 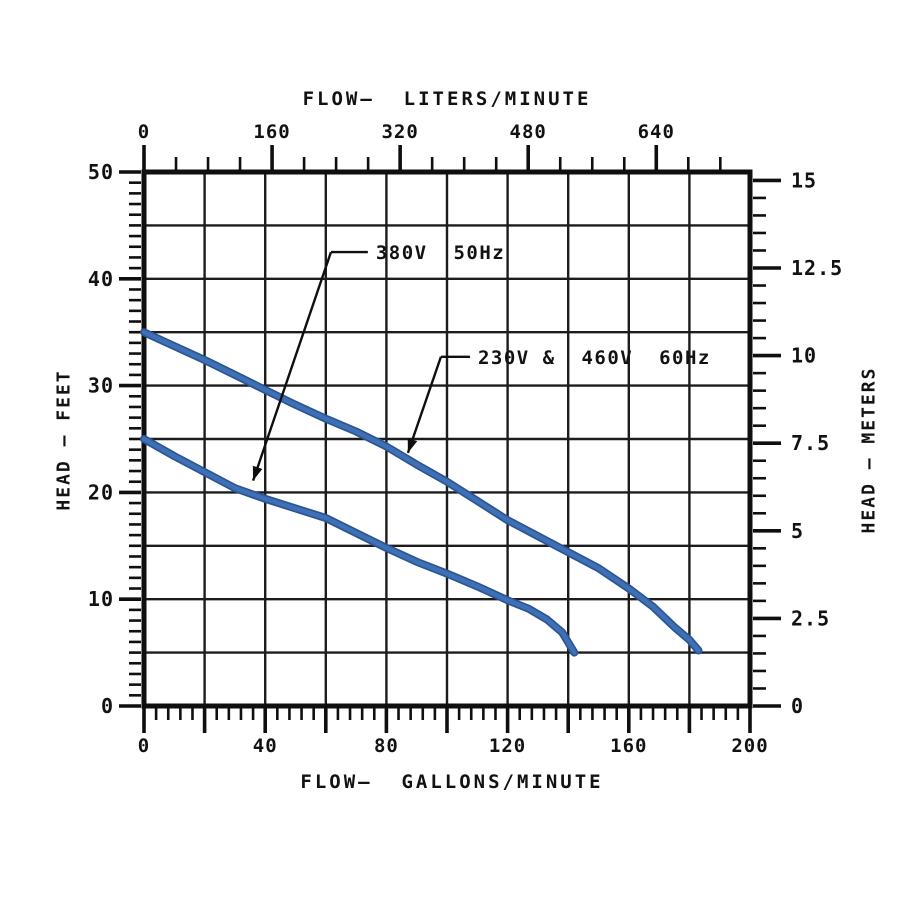 What do you see at coordinates (810, 443) in the screenshot?
I see `right-axis-tick-label: 7.5` at bounding box center [810, 443].